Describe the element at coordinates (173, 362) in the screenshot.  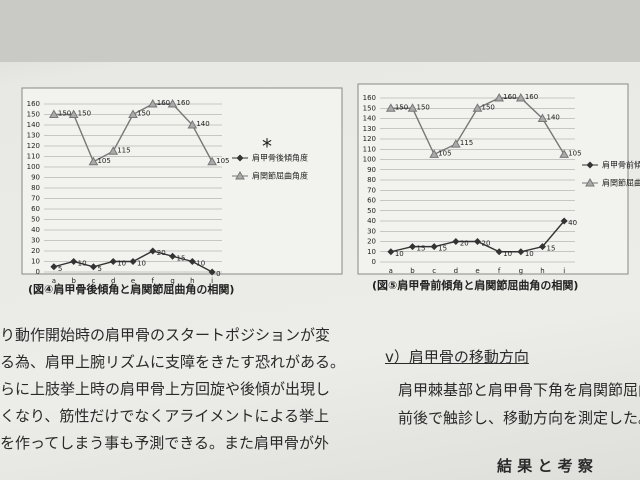
I see `line: る為、肩甲上腕リズムに支障をきたす恐れがある。` at that location.